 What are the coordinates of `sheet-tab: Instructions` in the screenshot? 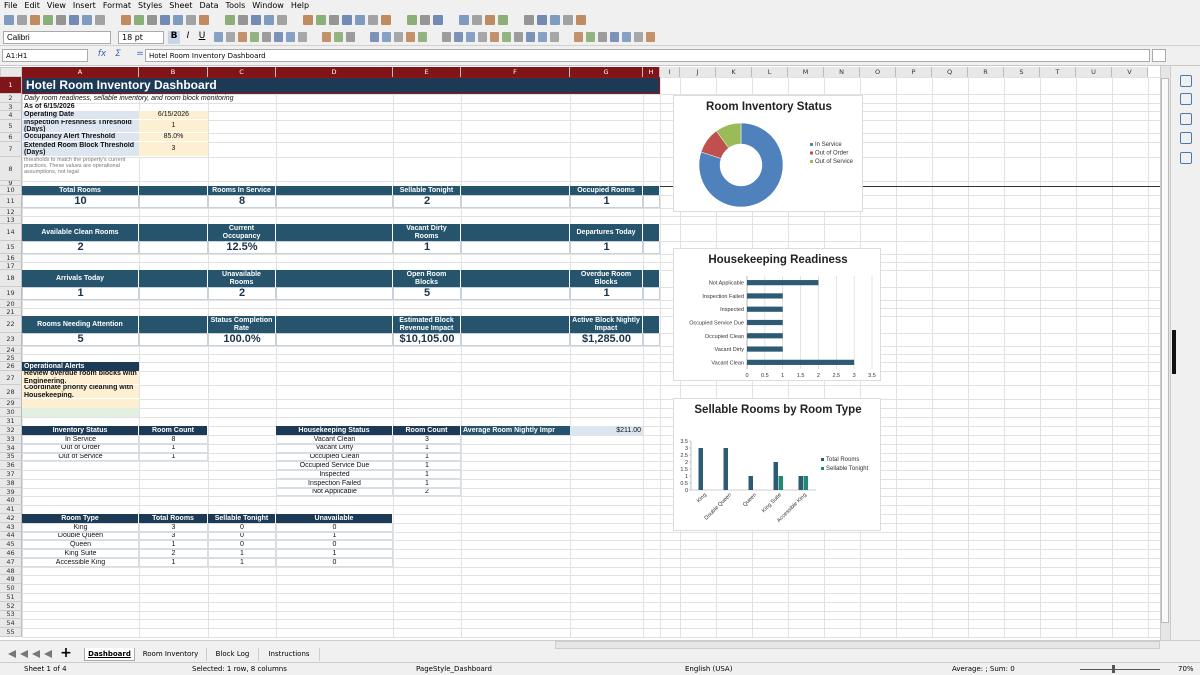 It's located at (289, 654).